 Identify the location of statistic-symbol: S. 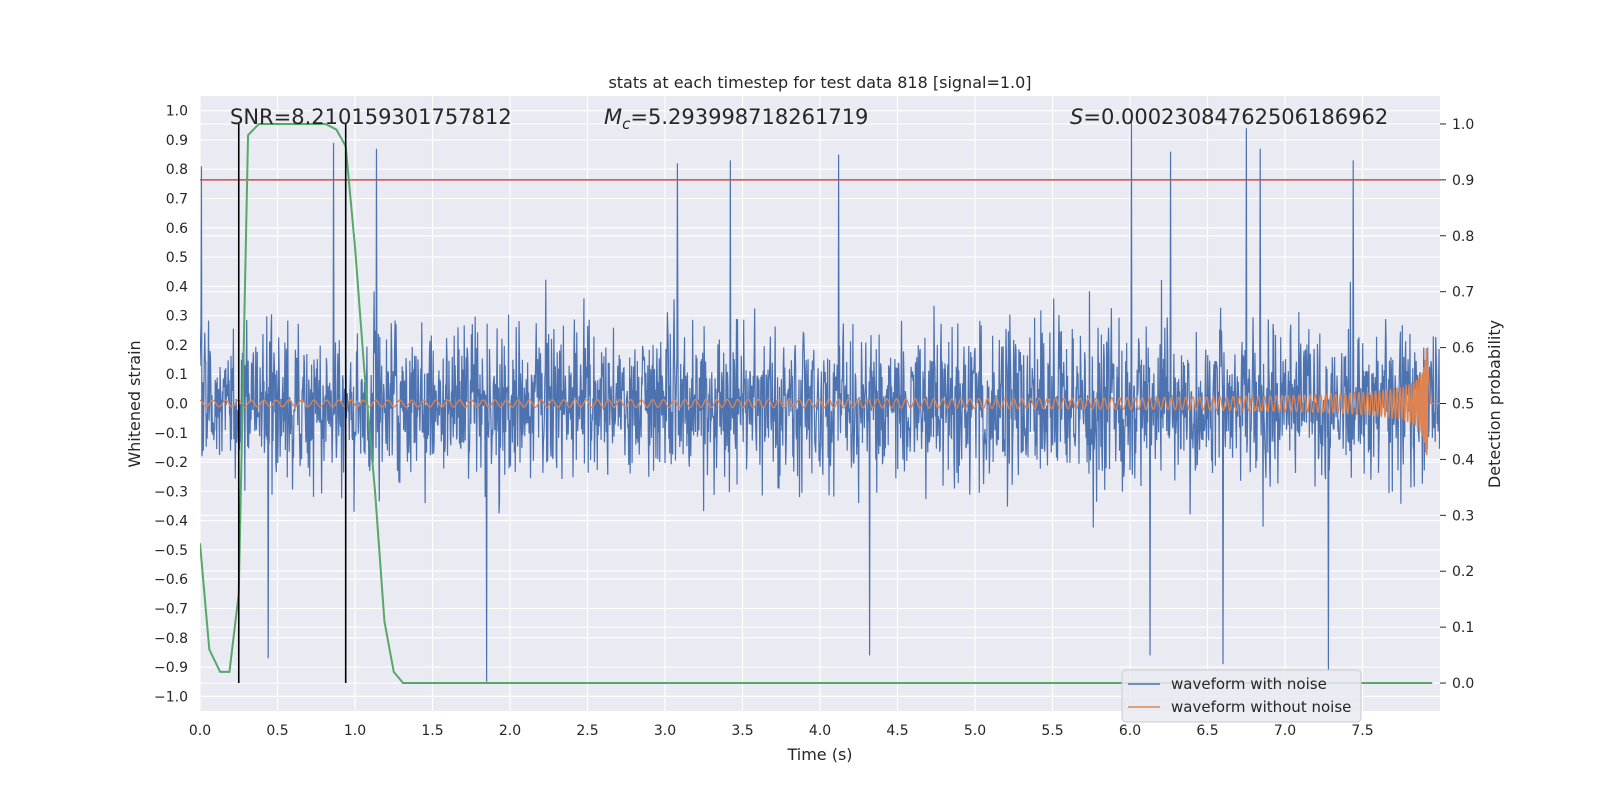
(1076, 117).